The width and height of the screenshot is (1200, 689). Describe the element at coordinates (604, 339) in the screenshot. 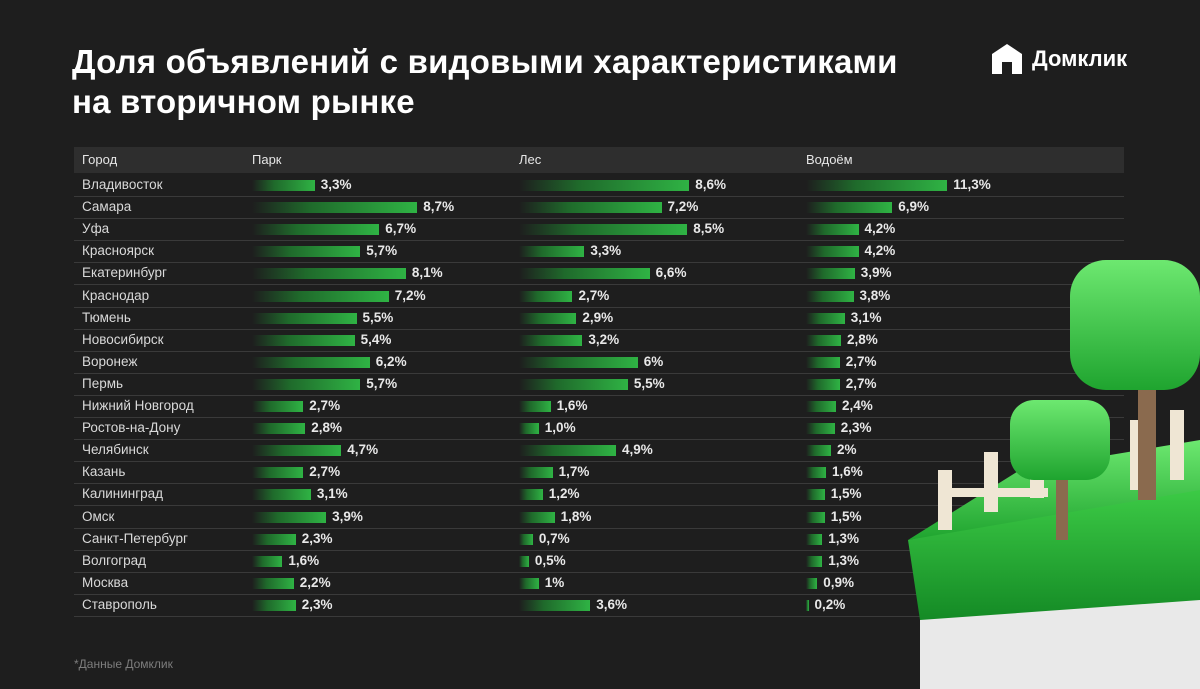

I see `forest-value-label: 3,2%` at that location.